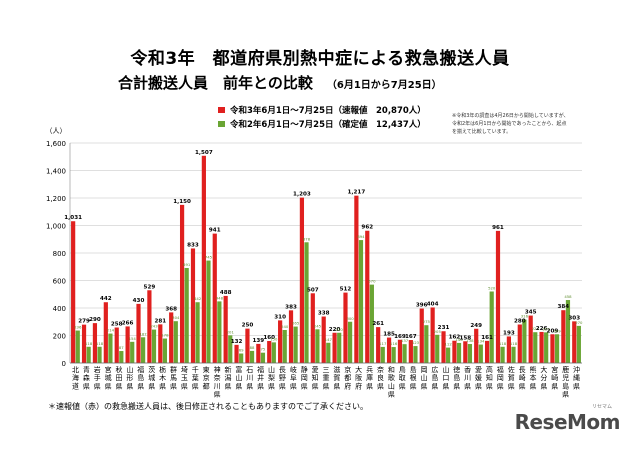 The image size is (640, 450). Describe the element at coordinates (492, 288) in the screenshot. I see `data-label-previous: 520` at that location.